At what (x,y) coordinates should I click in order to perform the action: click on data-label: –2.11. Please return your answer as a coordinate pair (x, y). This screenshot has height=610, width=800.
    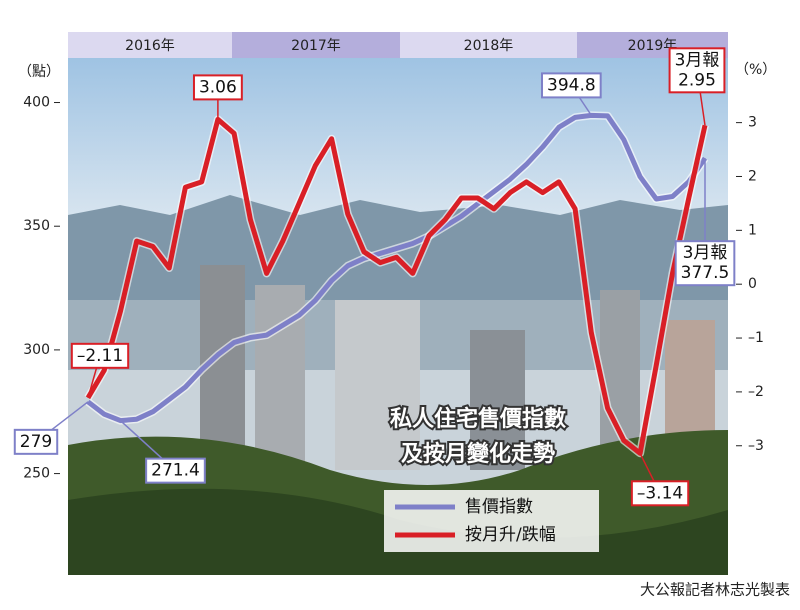
    Looking at the image, I should click on (100, 356).